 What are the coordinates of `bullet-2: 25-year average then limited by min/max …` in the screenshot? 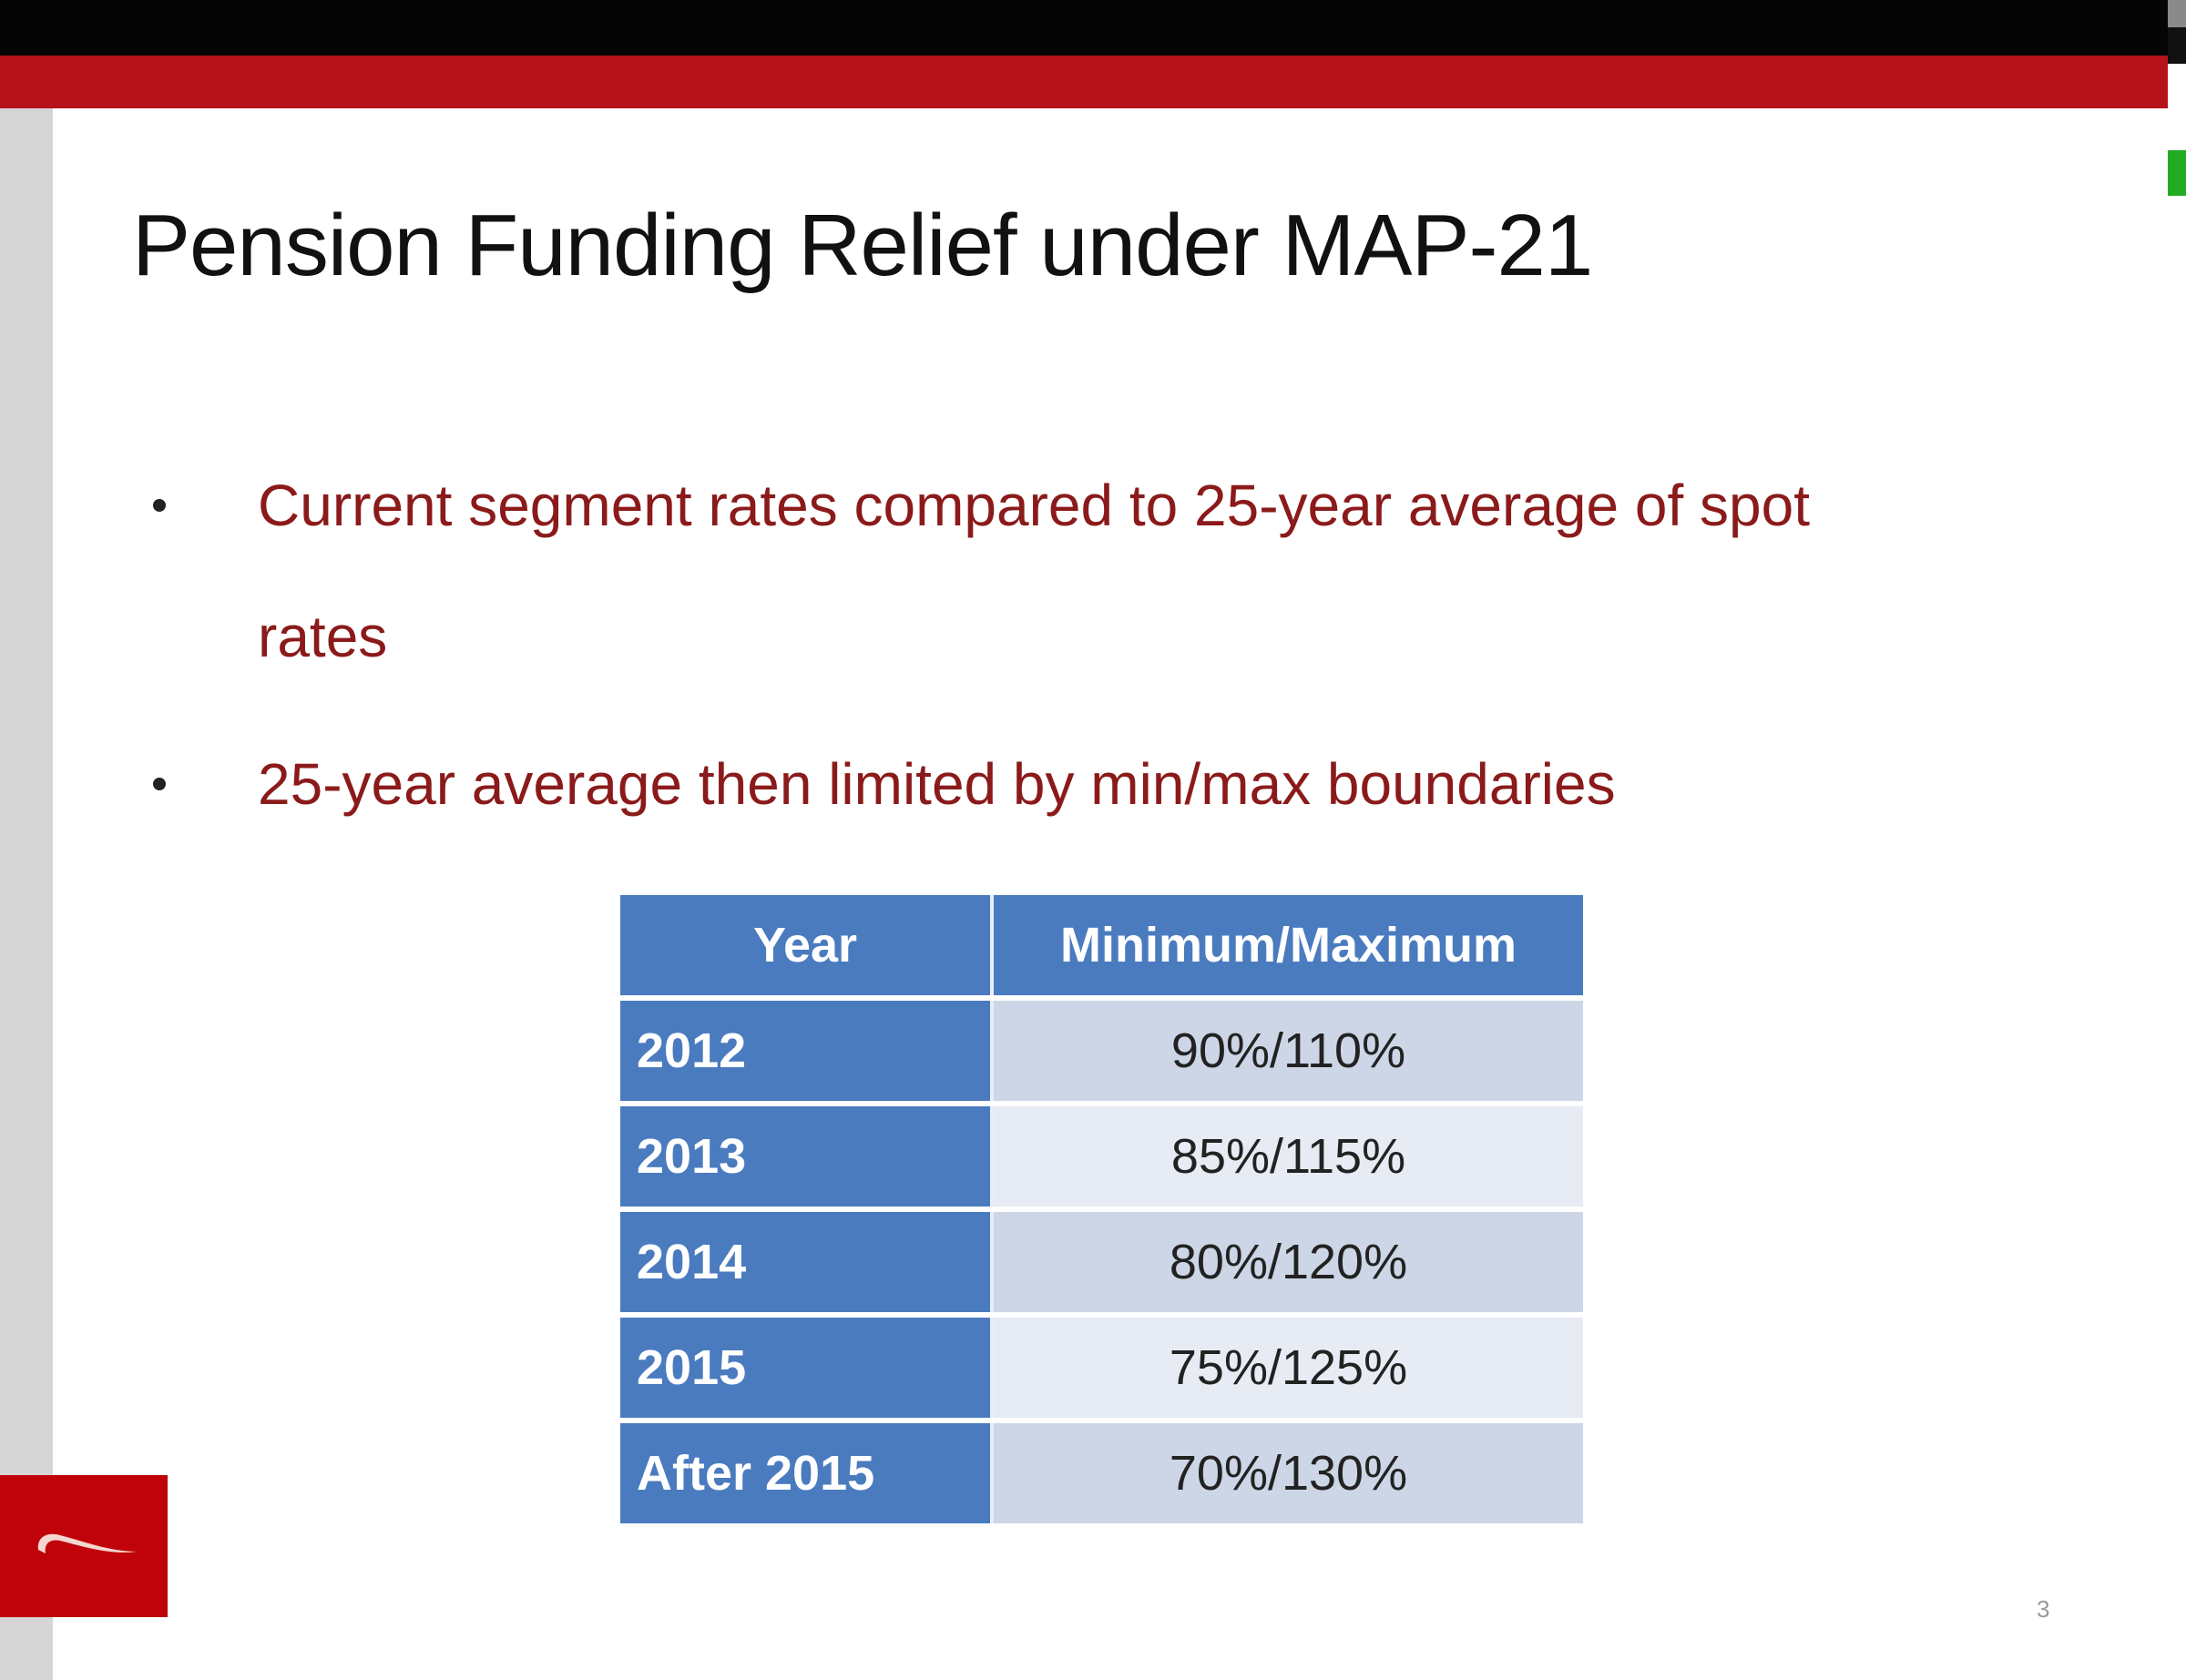 It's located at (937, 784).